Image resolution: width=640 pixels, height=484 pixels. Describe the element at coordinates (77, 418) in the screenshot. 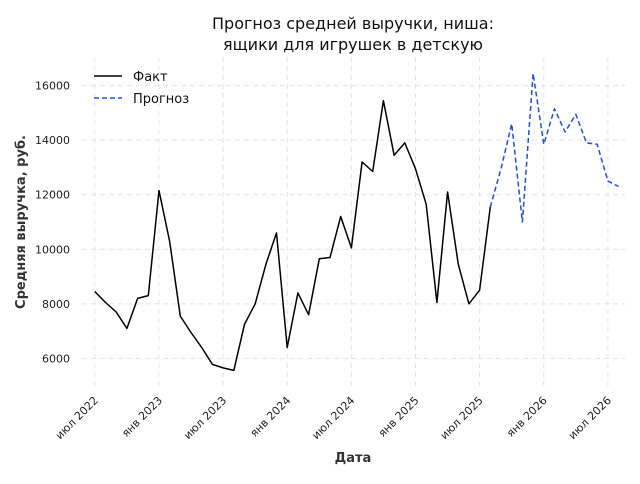

I see `x-tick-label: июл 2022` at that location.